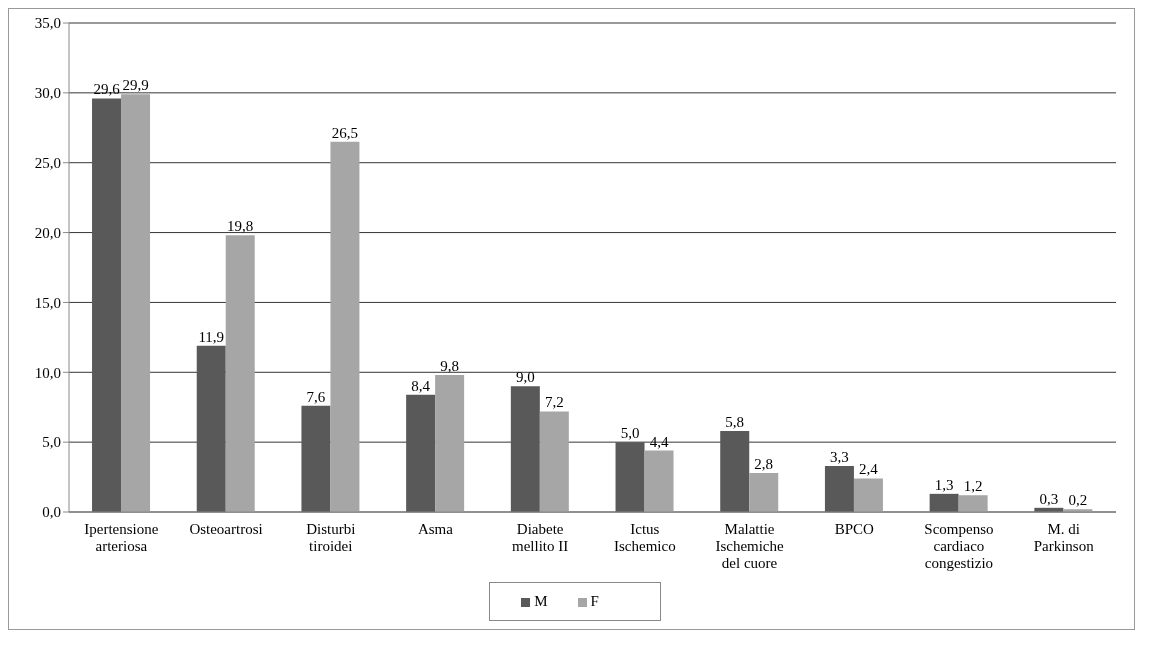 The image size is (1153, 647). I want to click on data-label: 3,3, so click(839, 456).